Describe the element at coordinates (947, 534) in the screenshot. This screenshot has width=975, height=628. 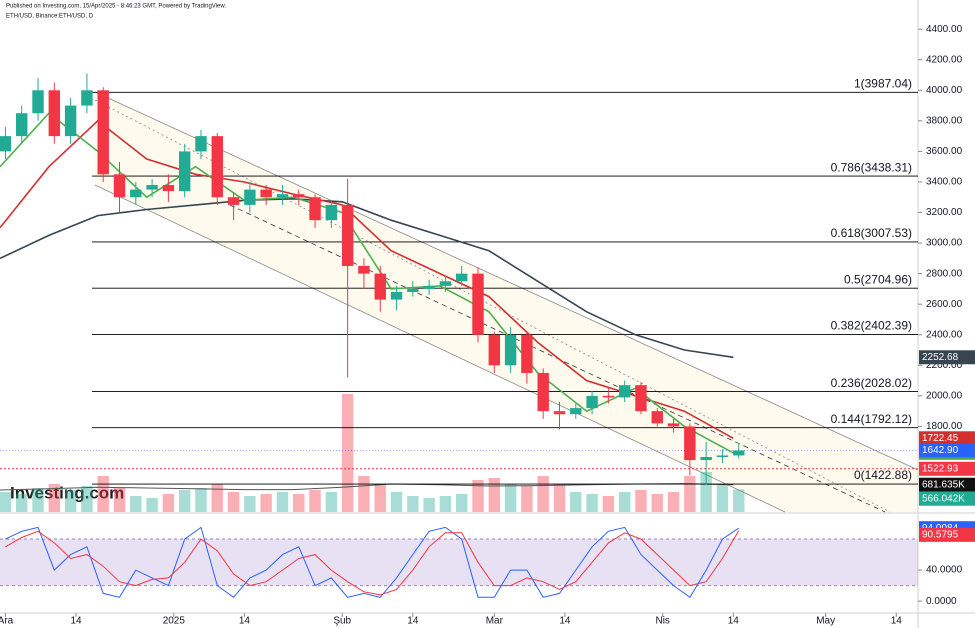
I see `stoch-tag-box` at that location.